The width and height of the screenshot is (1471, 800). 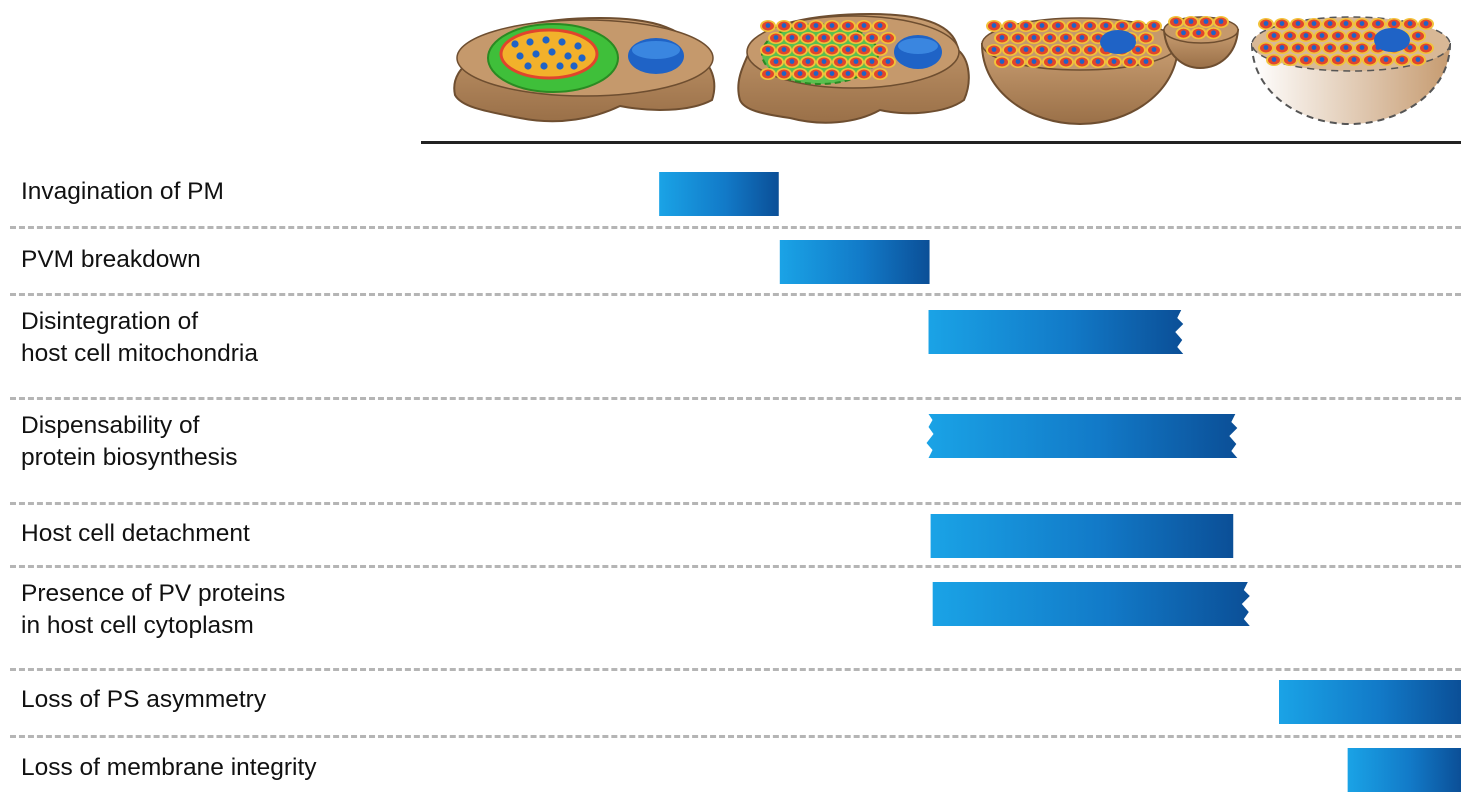 I want to click on process-label: Loss of PS asymmetry, so click(x=143, y=700).